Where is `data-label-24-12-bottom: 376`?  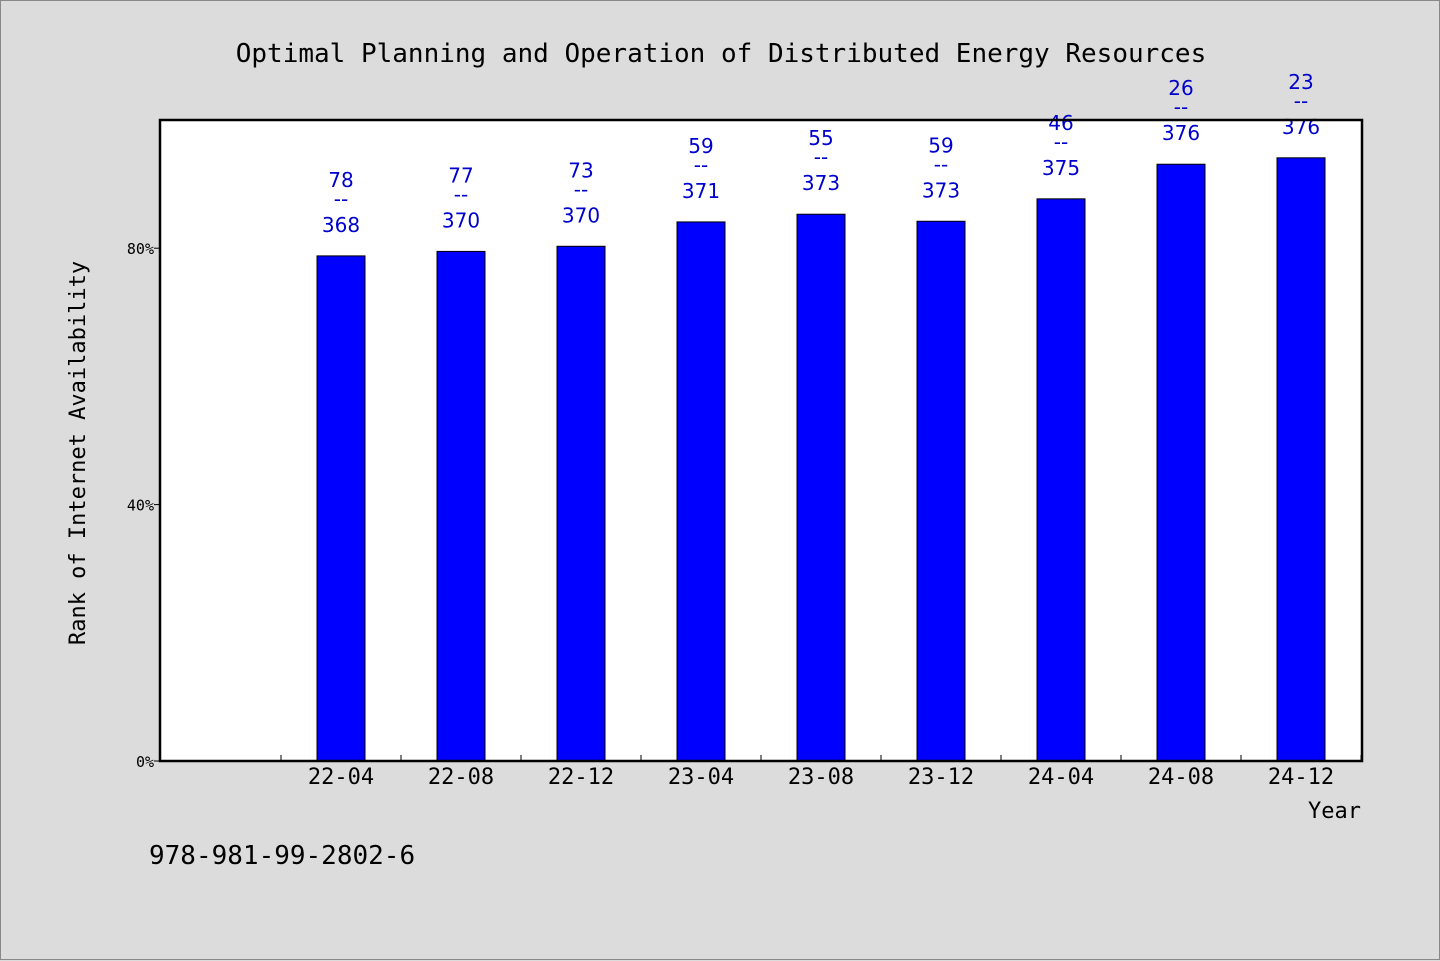 data-label-24-12-bottom: 376 is located at coordinates (1301, 127).